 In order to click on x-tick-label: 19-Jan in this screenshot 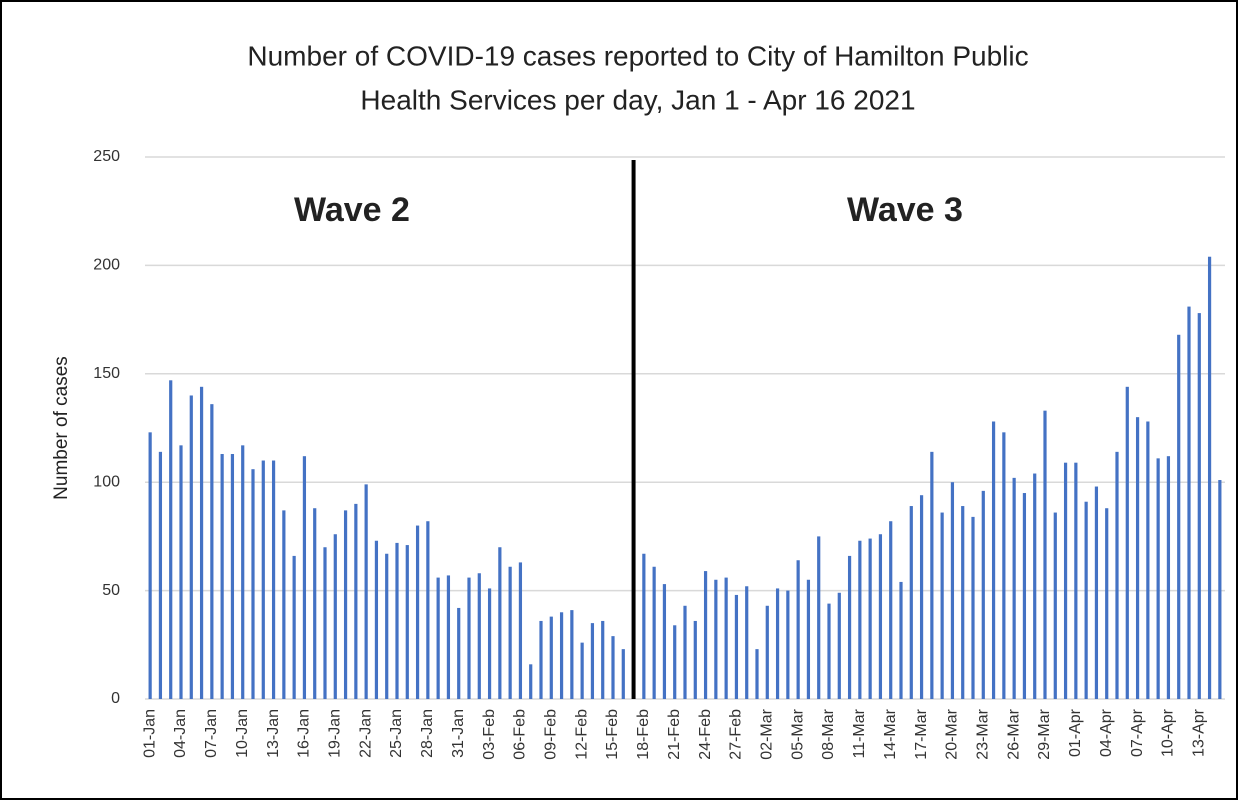, I will do `click(335, 733)`.